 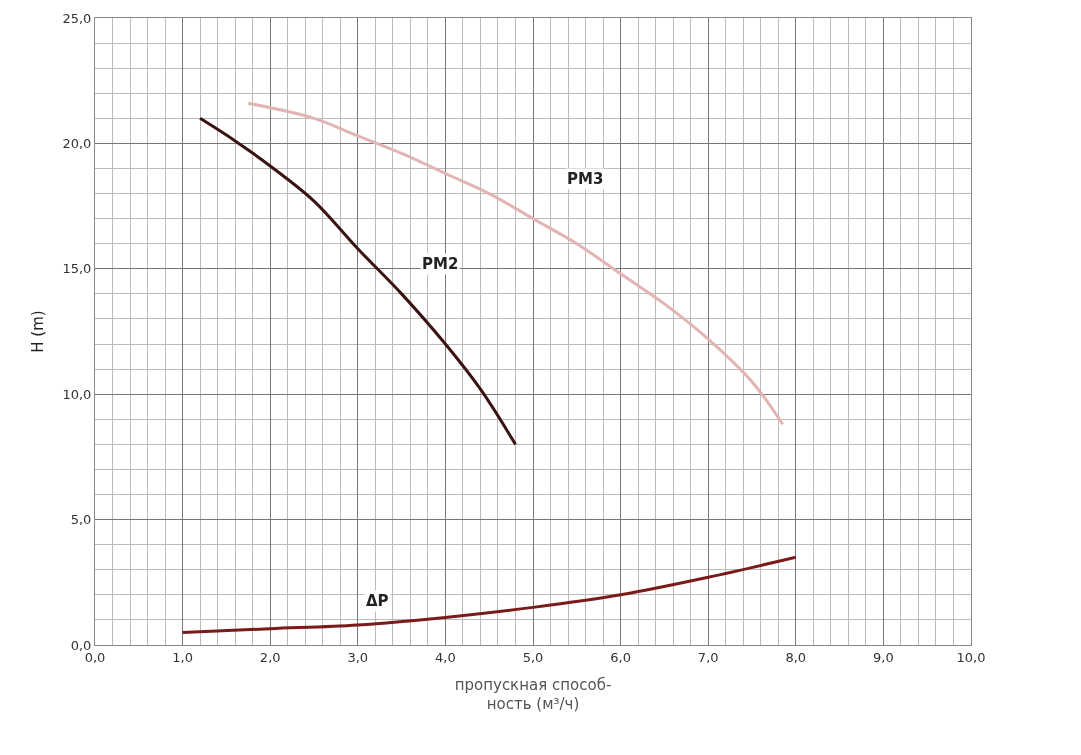 What do you see at coordinates (883, 657) in the screenshot?
I see `x-tick-label: 9,0` at bounding box center [883, 657].